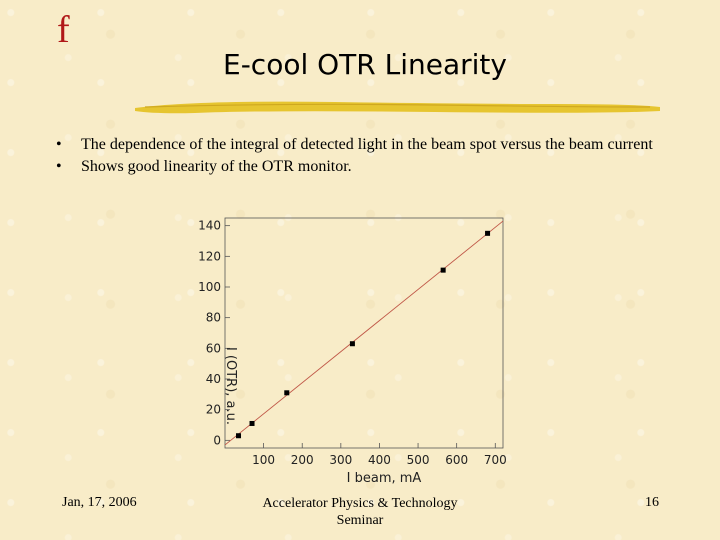  I want to click on y-tick-label: 20, so click(213, 410).